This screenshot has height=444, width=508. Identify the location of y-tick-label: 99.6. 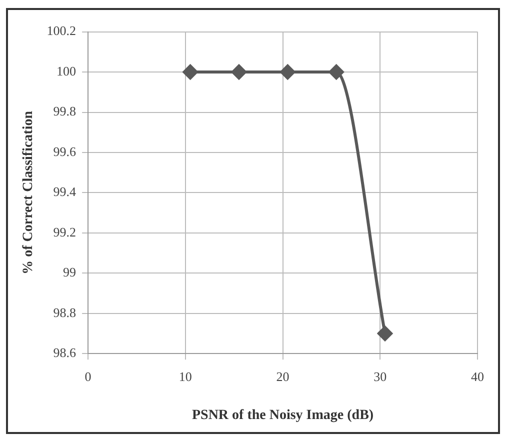
(65, 151).